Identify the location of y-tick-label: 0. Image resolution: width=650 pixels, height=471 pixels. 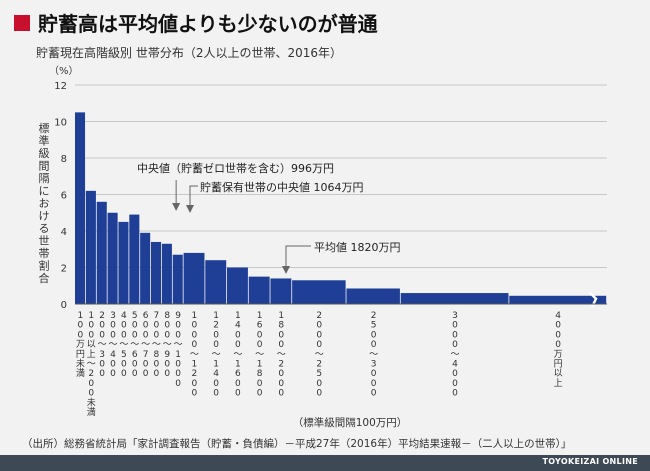
(64, 305).